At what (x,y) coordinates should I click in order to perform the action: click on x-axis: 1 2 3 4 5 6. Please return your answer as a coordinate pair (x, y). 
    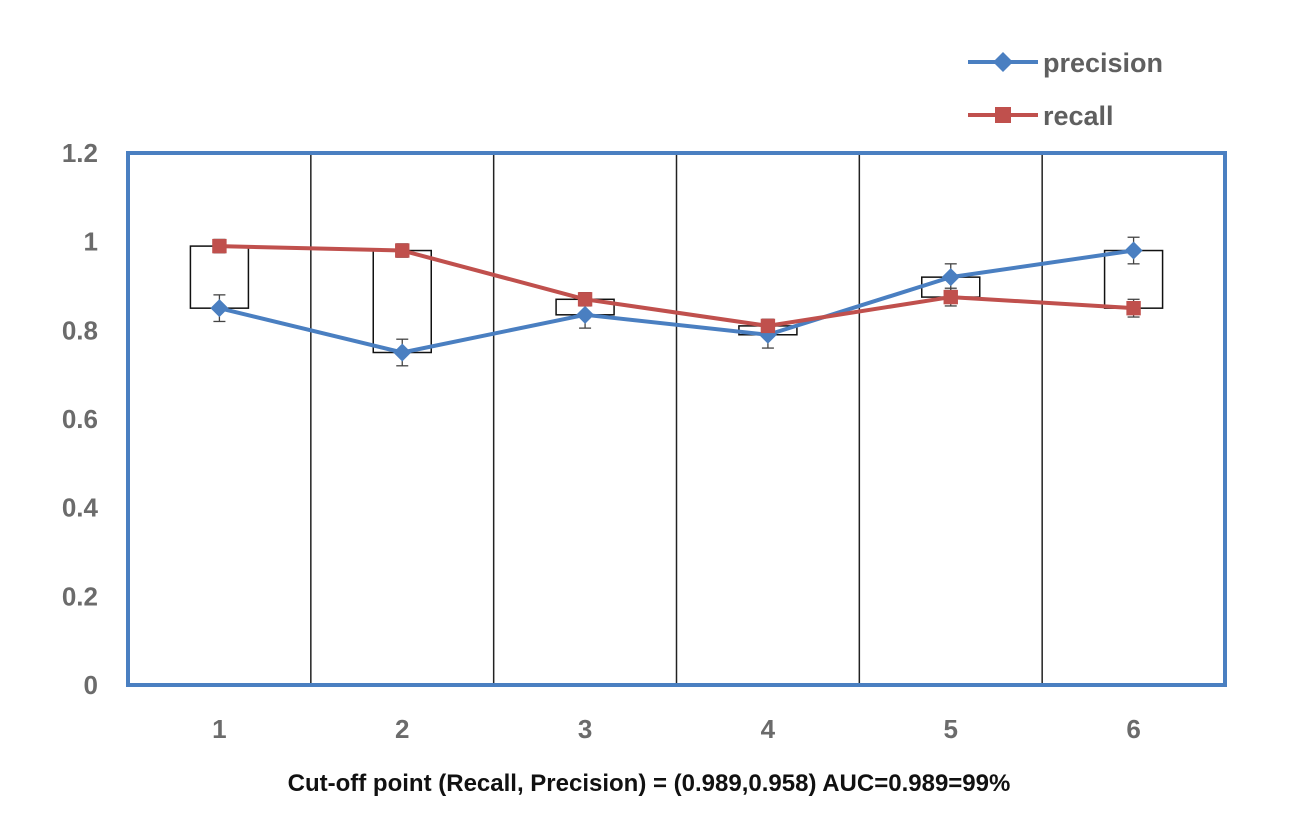
    Looking at the image, I should click on (676, 729).